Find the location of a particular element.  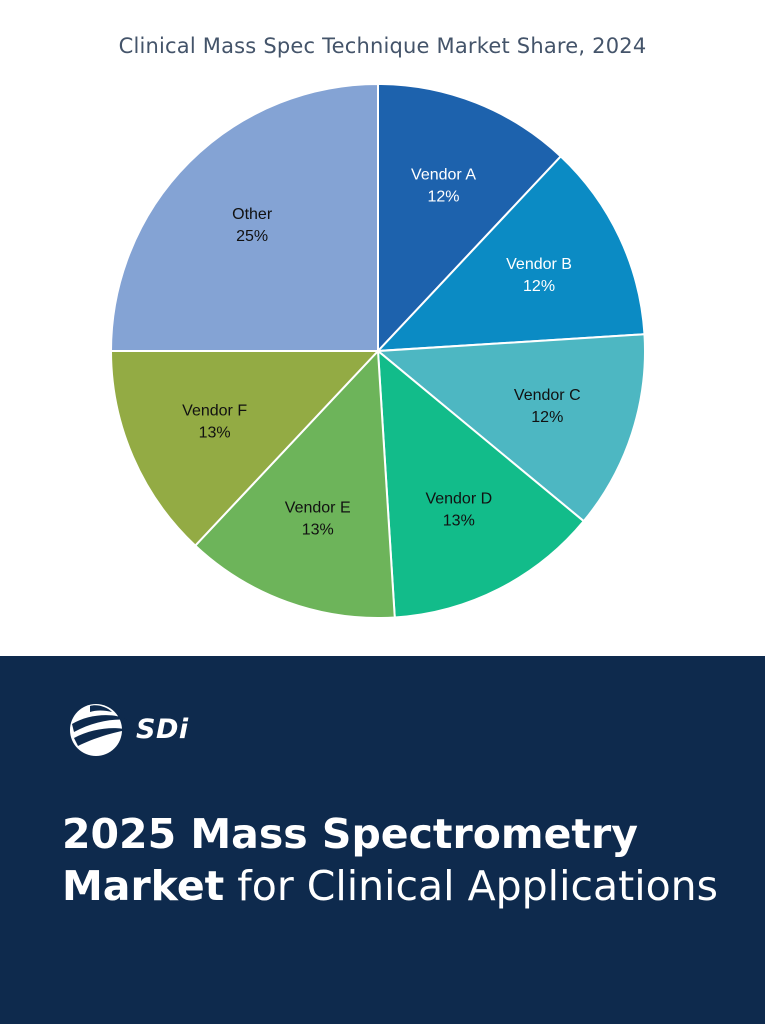

pie-slice-vendor-f is located at coordinates (245, 449).